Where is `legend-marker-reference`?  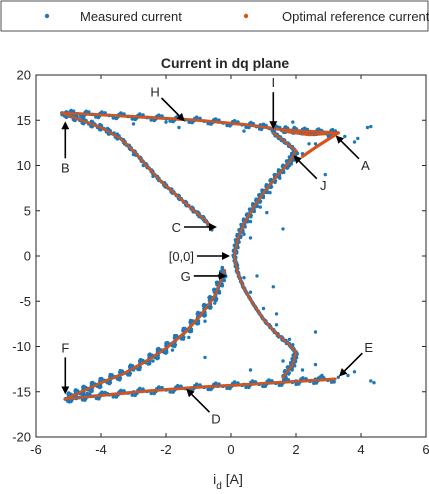
legend-marker-reference is located at coordinates (246, 16).